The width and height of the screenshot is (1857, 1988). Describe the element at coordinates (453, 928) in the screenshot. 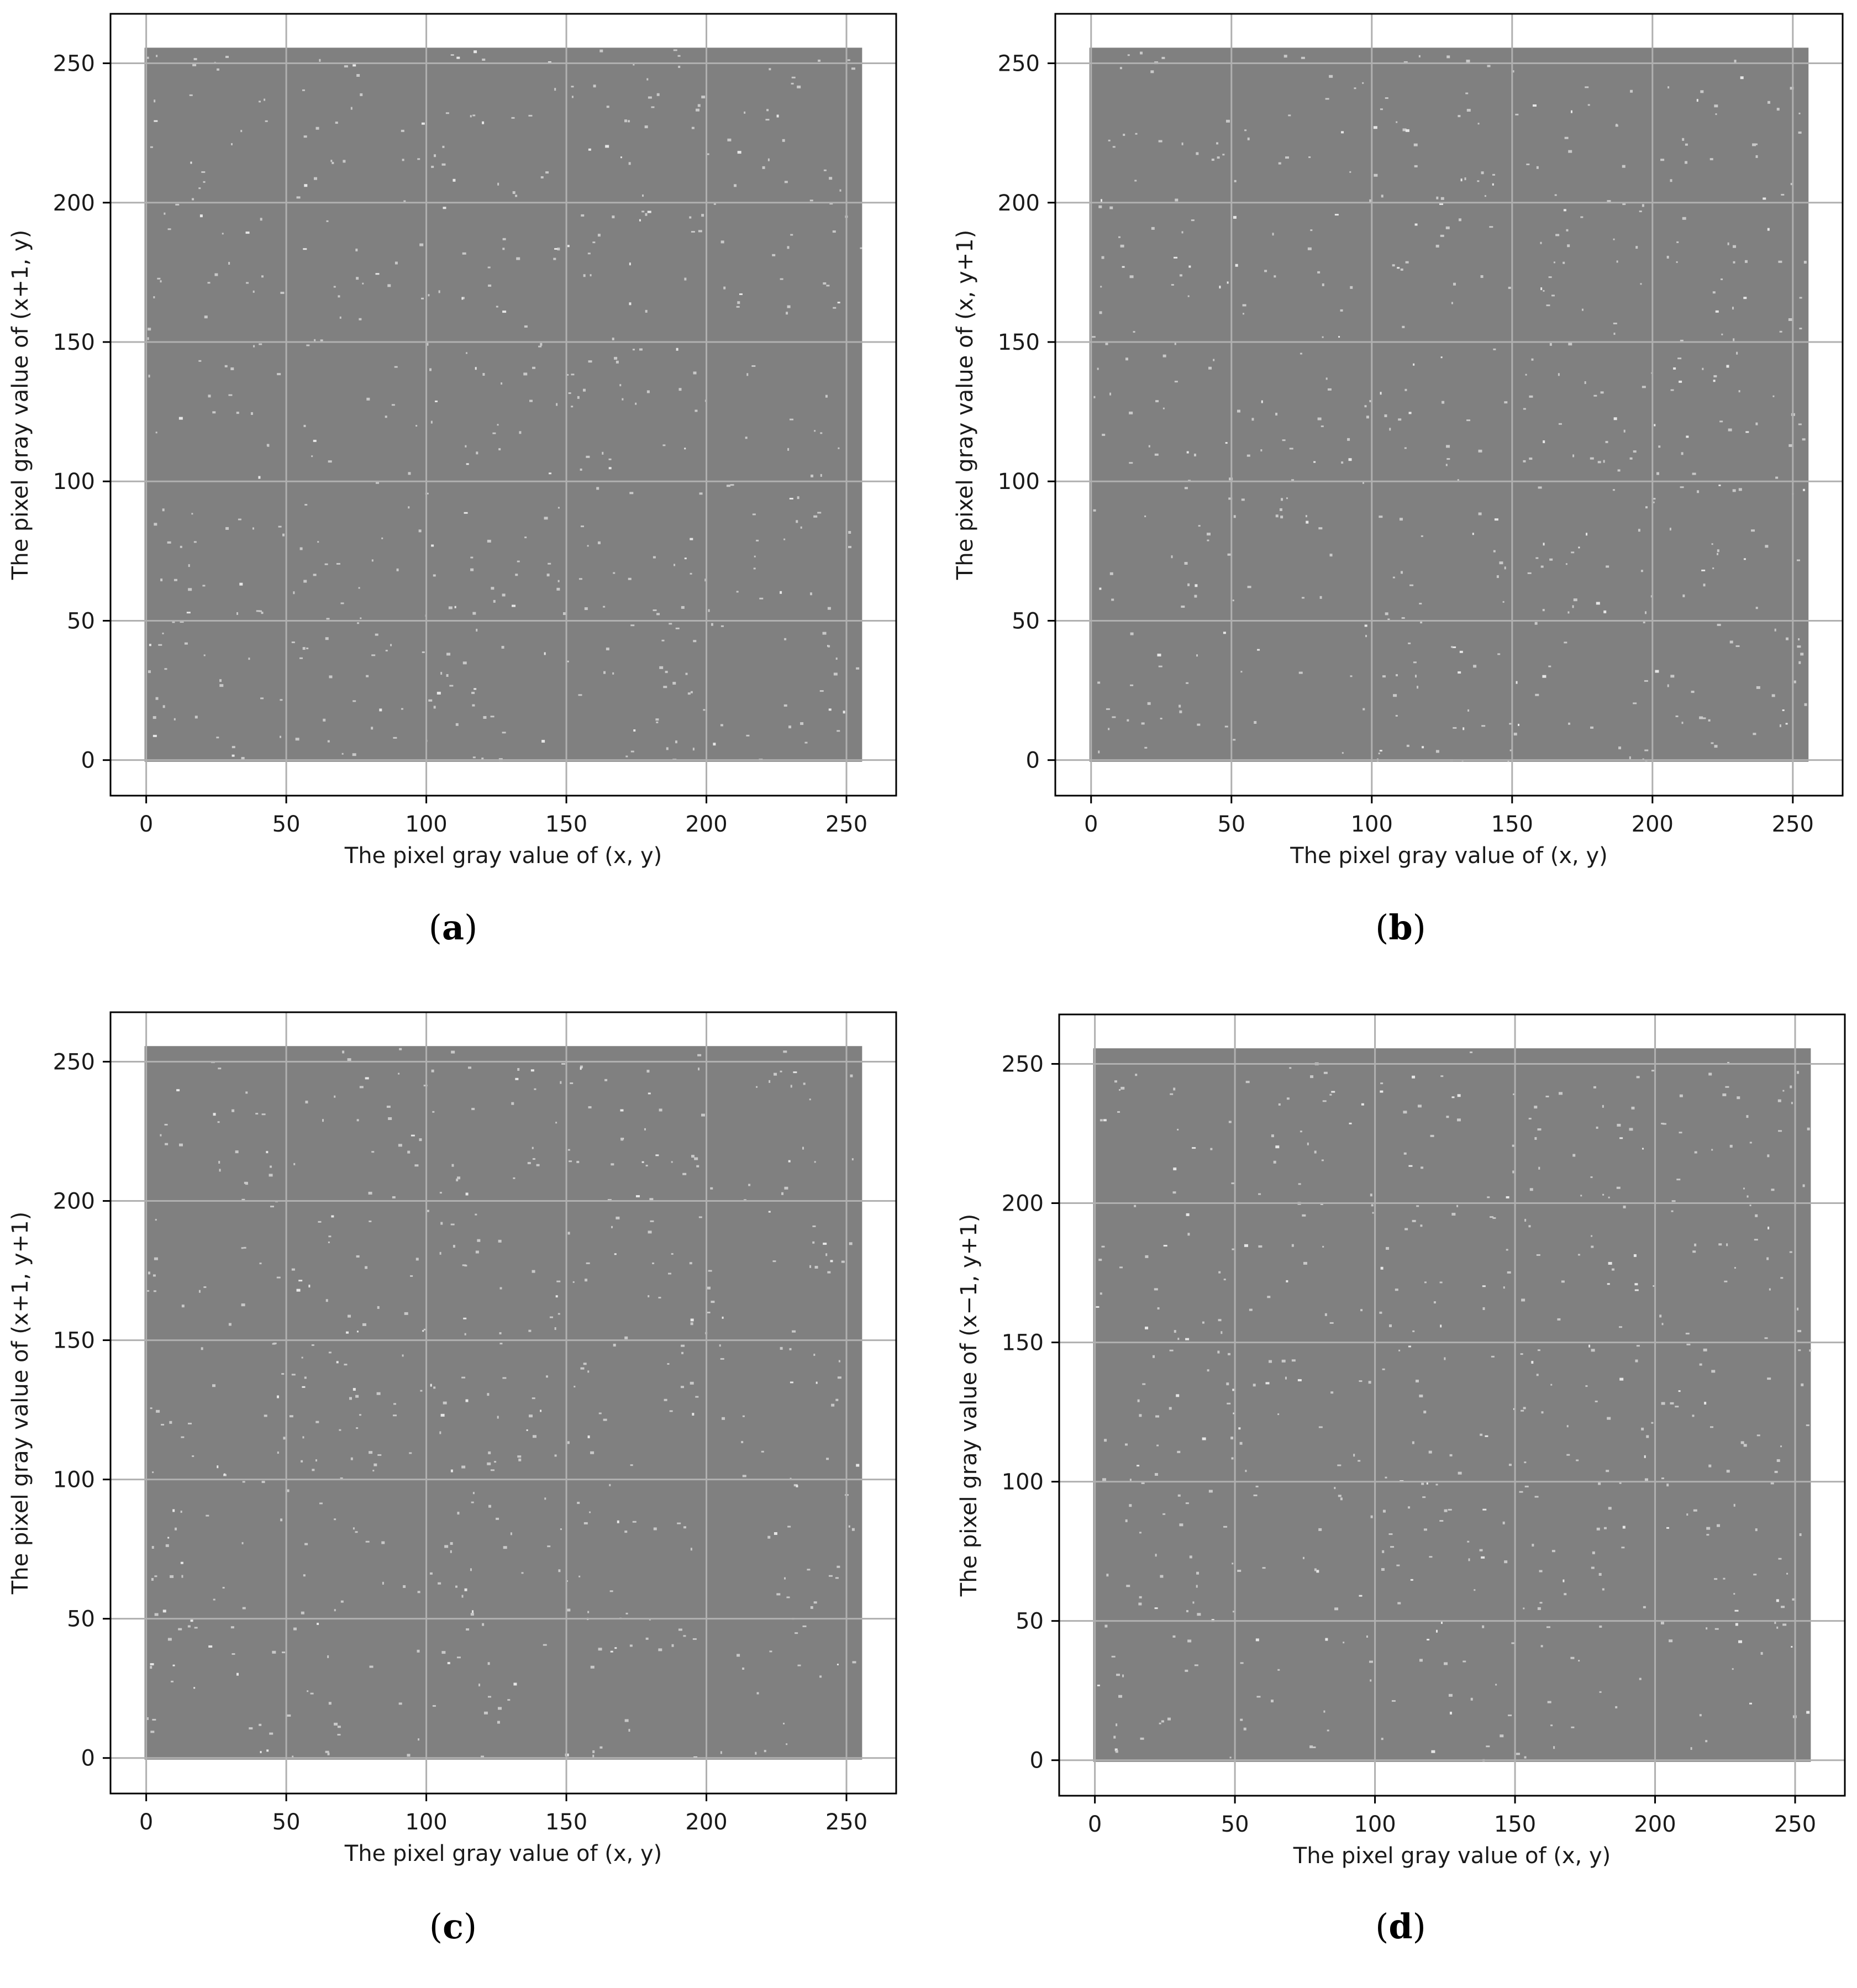

I see `caption-letter: a` at that location.